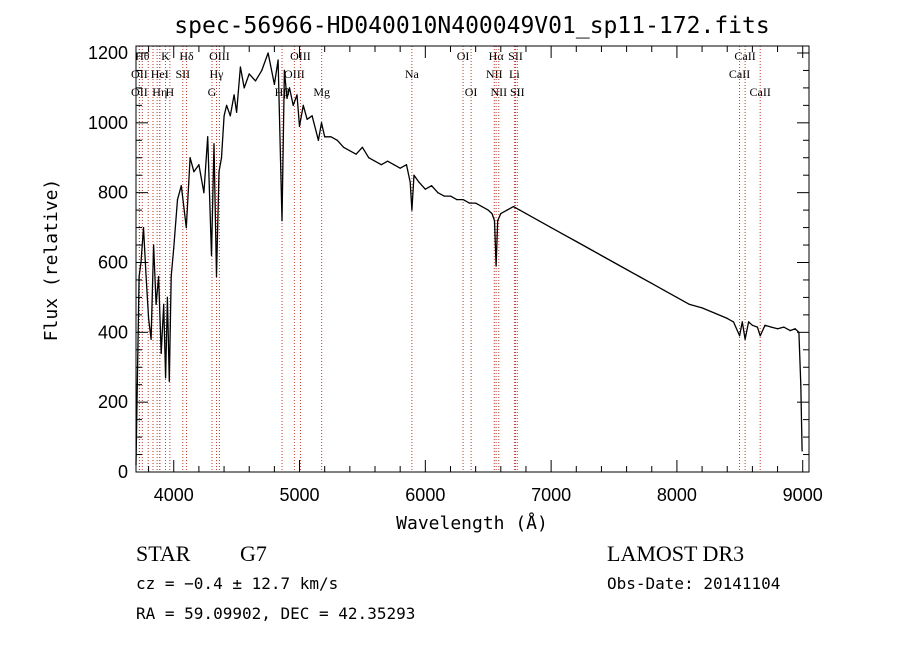 The height and width of the screenshot is (649, 900). I want to click on object-class: STAR, so click(163, 553).